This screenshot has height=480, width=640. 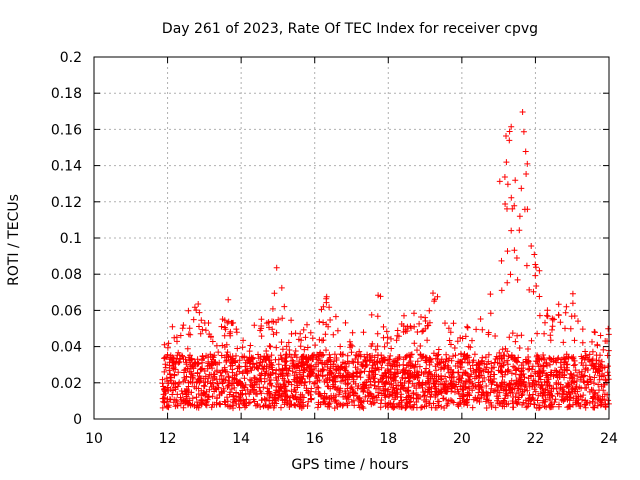 What do you see at coordinates (66, 275) in the screenshot?
I see `y-tick-label: 0.08` at bounding box center [66, 275].